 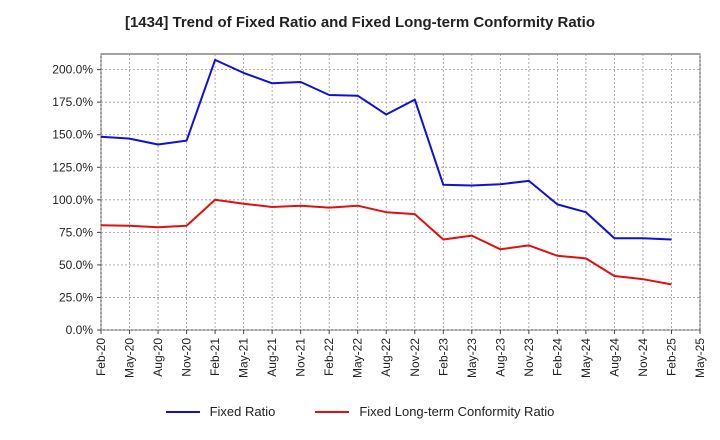 What do you see at coordinates (472, 358) in the screenshot?
I see `x-tick-label: May-23` at bounding box center [472, 358].